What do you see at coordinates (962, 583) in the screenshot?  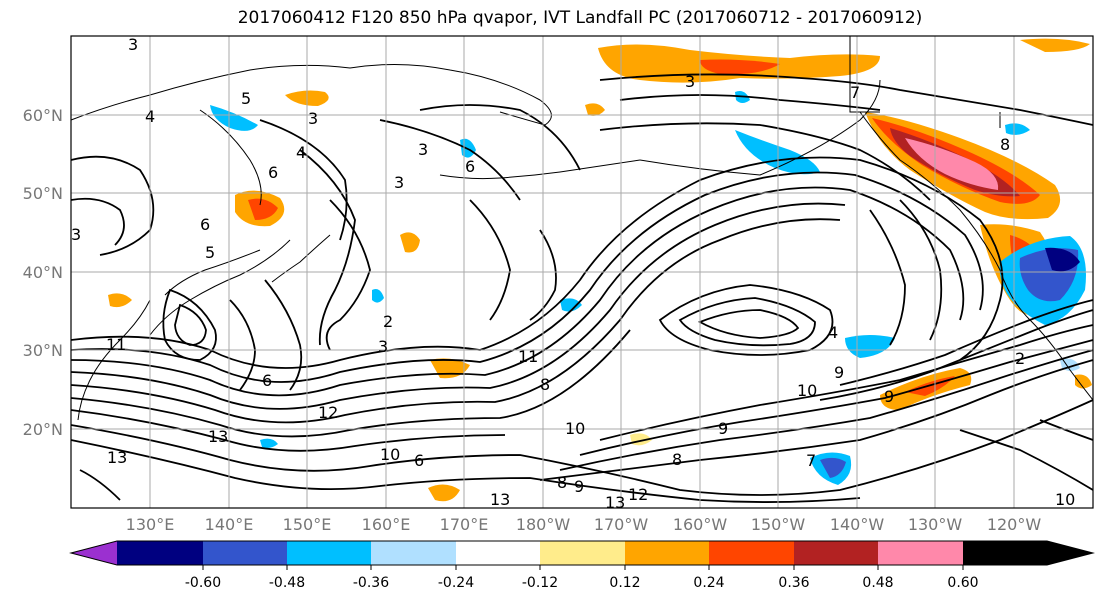 I see `colorbar-tick-label: 0.60` at bounding box center [962, 583].